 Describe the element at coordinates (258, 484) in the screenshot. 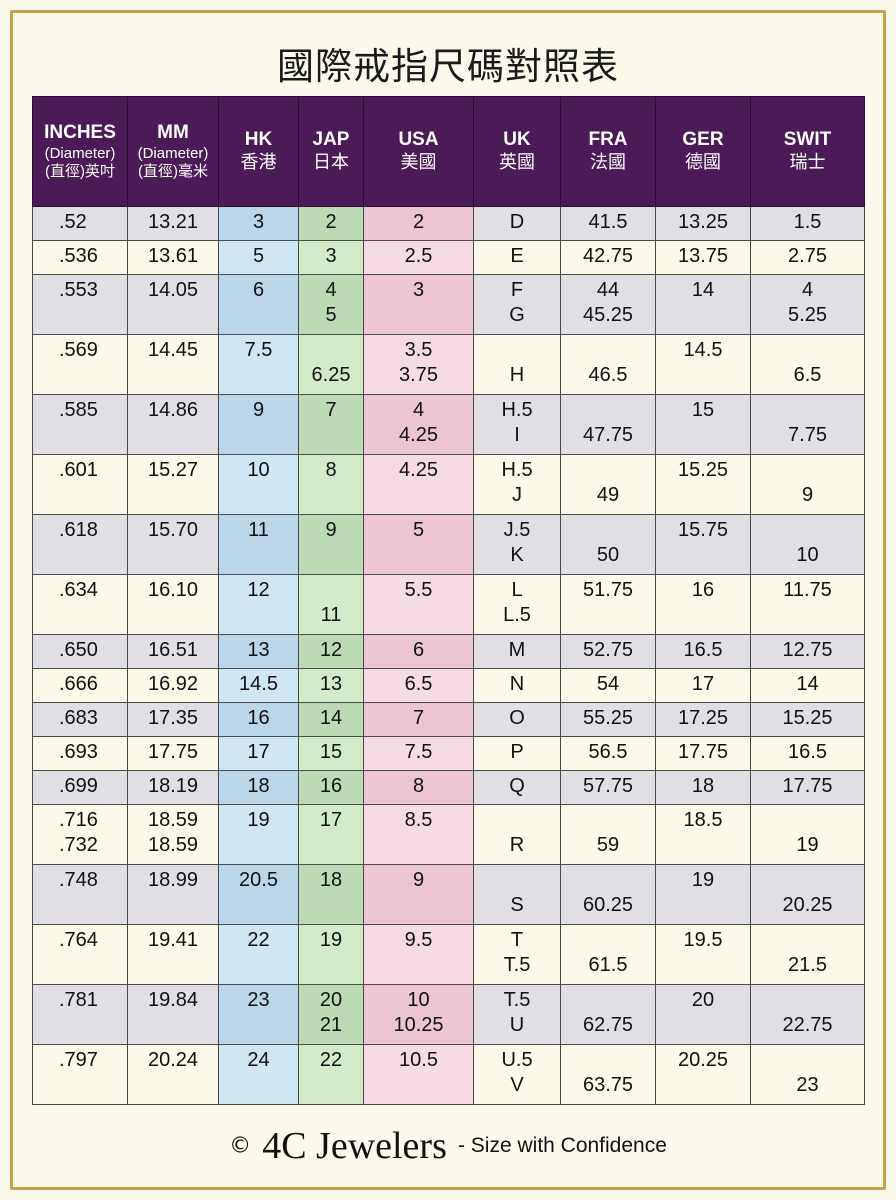

I see `cell-hk: 10` at that location.